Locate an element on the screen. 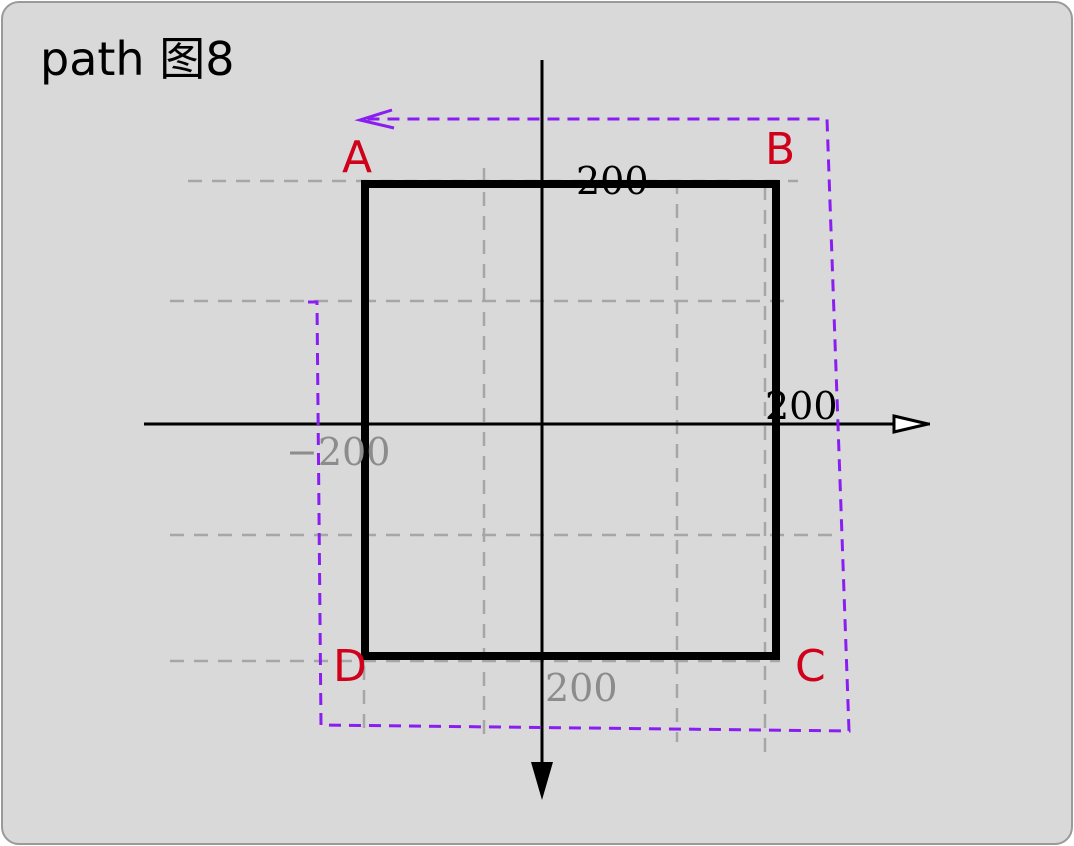 This screenshot has height=846, width=1074. corner-label-c: C is located at coordinates (810, 666).